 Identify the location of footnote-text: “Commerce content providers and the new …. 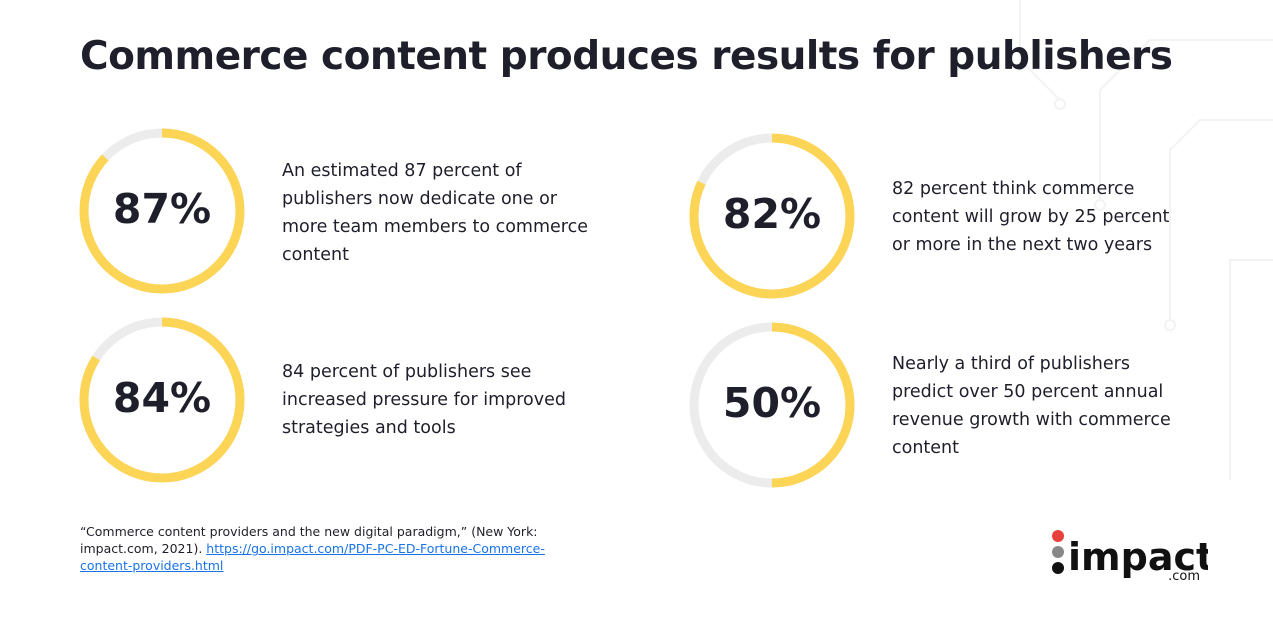
(309, 540).